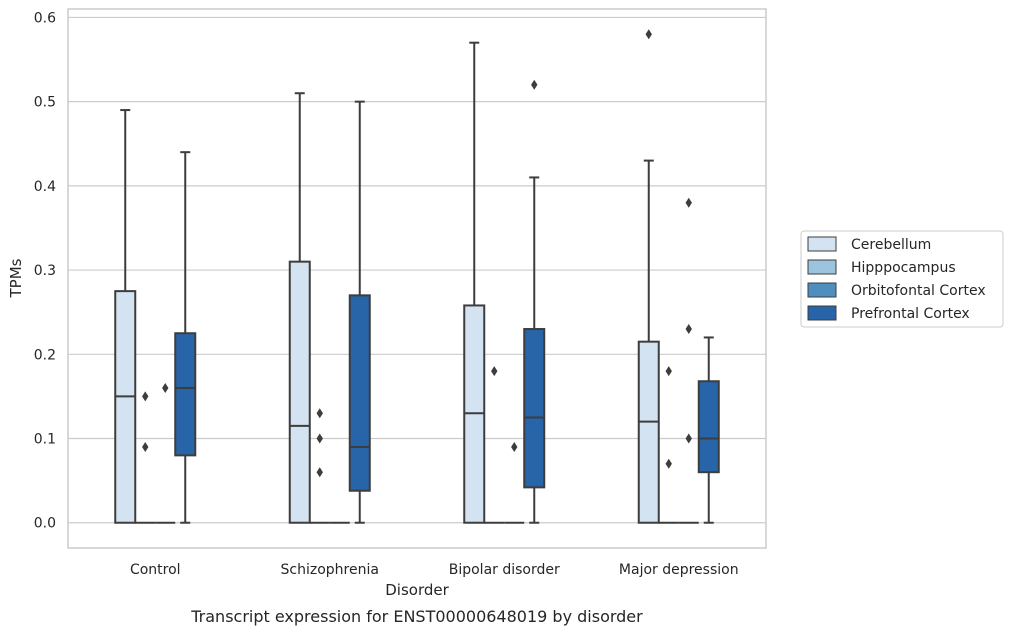 This screenshot has height=634, width=1014. I want to click on x-axis-label: Disorder, so click(417, 590).